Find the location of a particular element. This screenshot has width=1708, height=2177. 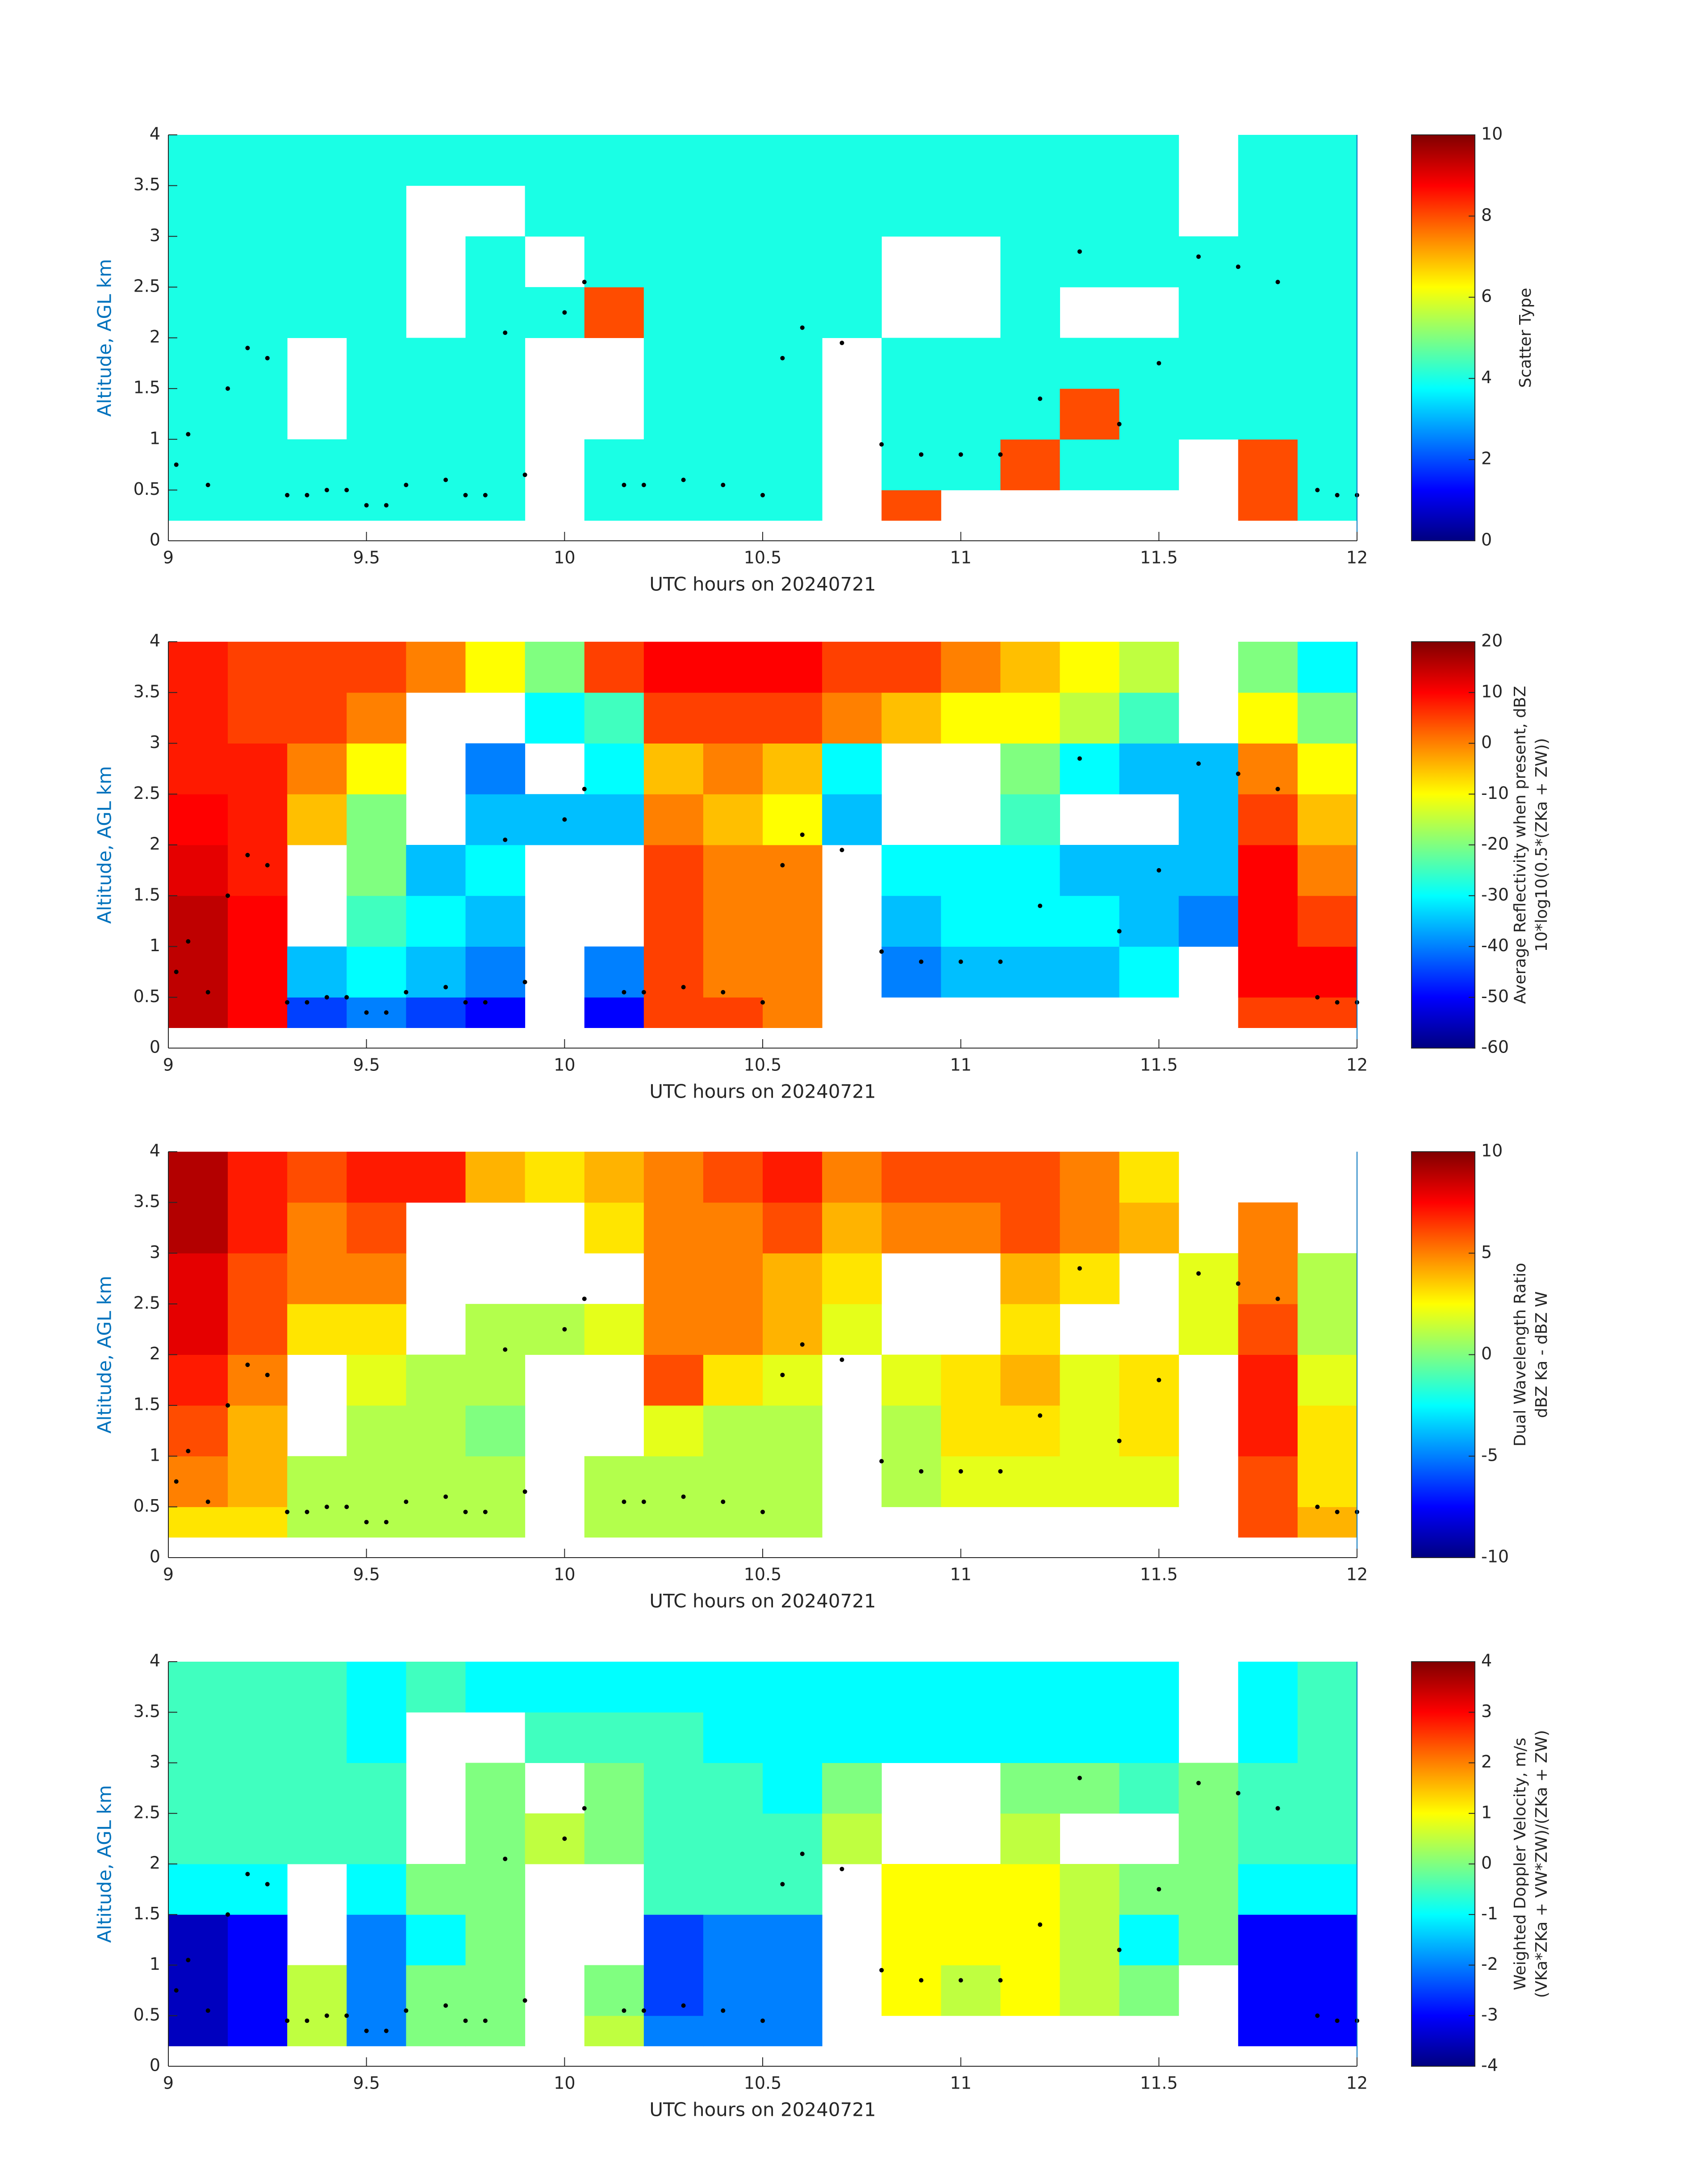

y-tick-label: 0.5 is located at coordinates (147, 489).